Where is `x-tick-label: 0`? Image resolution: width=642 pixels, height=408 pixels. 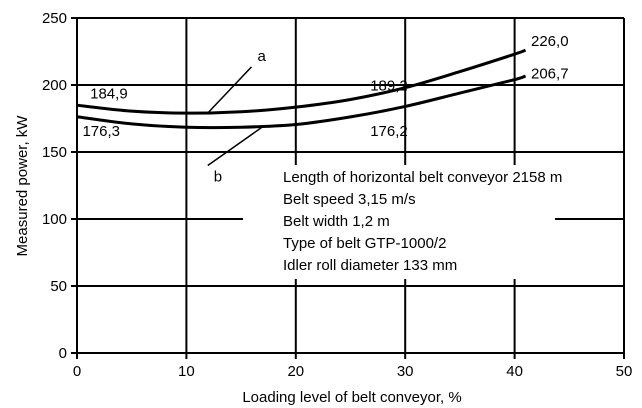 x-tick-label: 0 is located at coordinates (77, 371).